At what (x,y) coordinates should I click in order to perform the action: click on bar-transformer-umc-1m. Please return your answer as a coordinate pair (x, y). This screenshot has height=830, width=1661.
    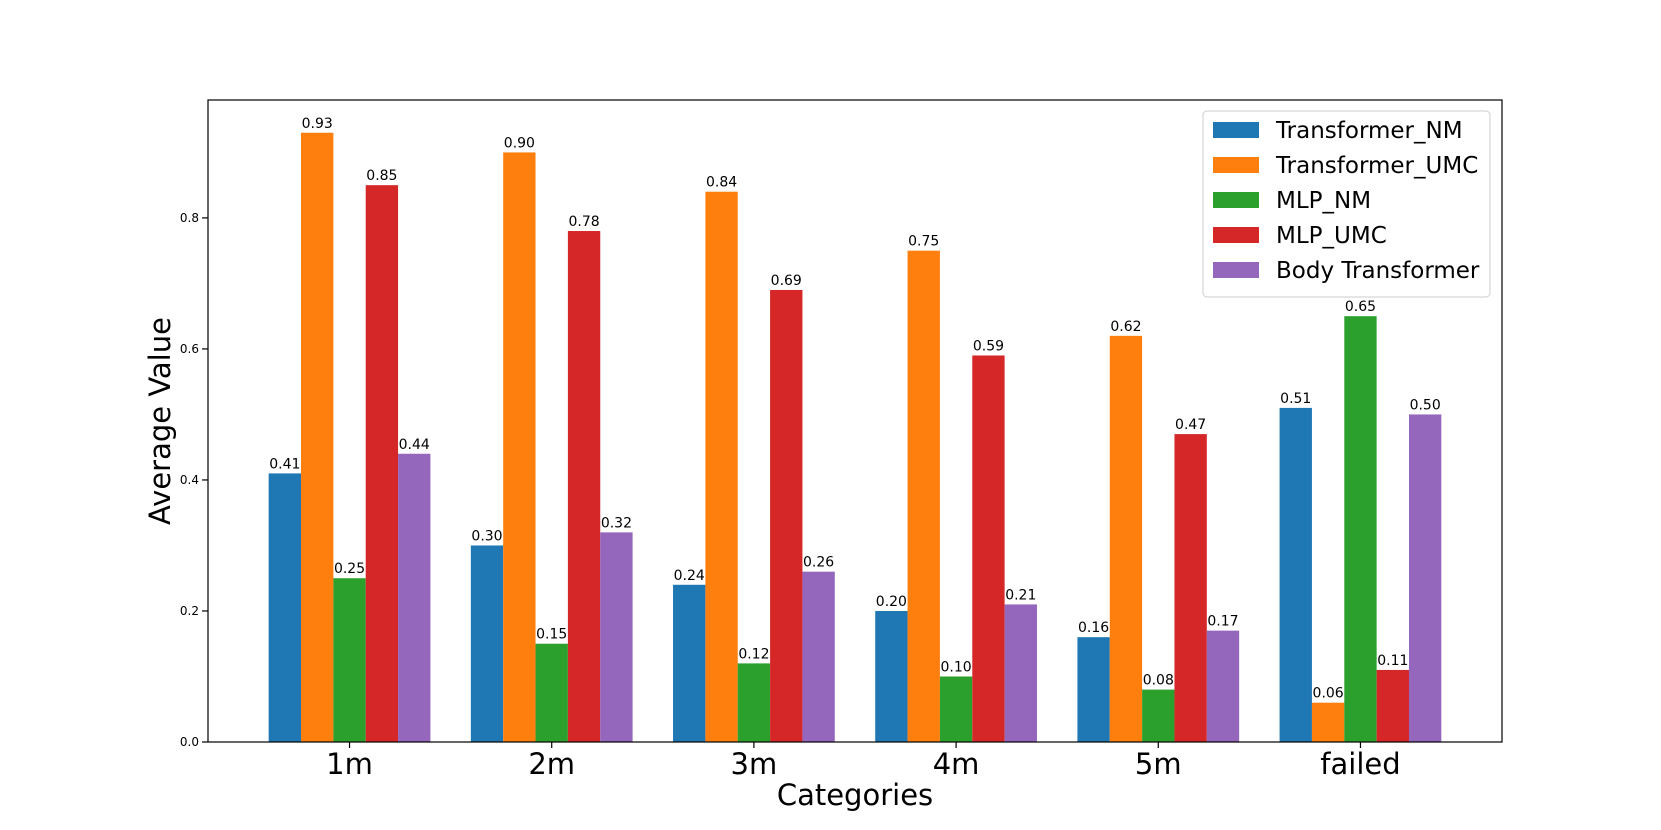
    Looking at the image, I should click on (317, 437).